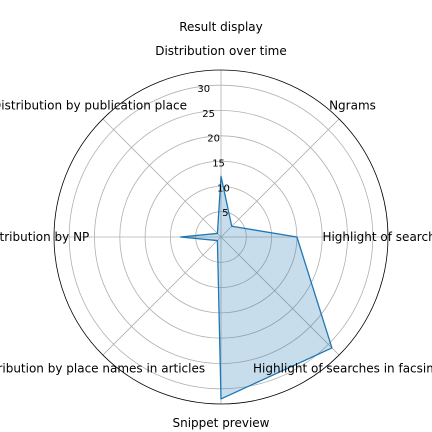 Image resolution: width=432 pixels, height=432 pixels. Describe the element at coordinates (221, 27) in the screenshot. I see `chart-title: Result display` at that location.